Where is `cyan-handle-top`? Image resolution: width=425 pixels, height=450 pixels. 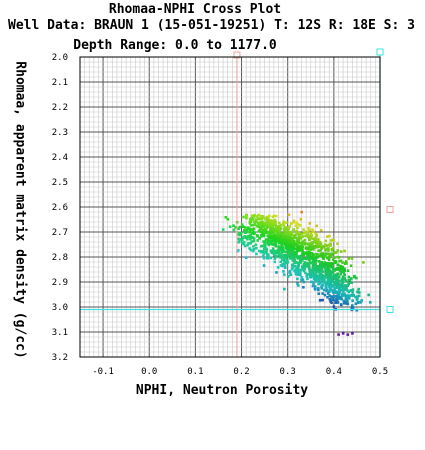
cyan-handle-top is located at coordinates (380, 52).